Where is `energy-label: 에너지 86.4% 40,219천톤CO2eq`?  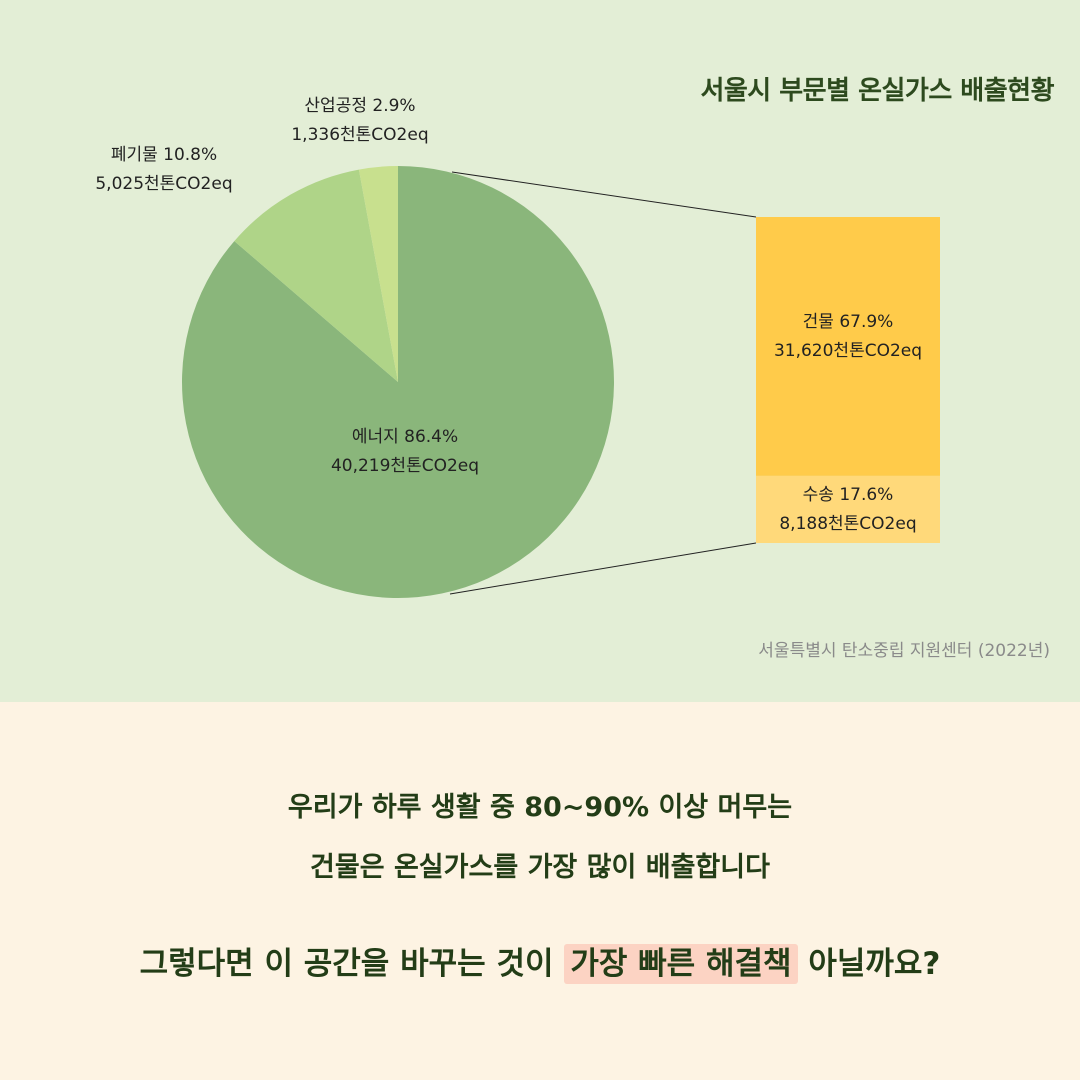 energy-label: 에너지 86.4% 40,219천톤CO2eq is located at coordinates (405, 452).